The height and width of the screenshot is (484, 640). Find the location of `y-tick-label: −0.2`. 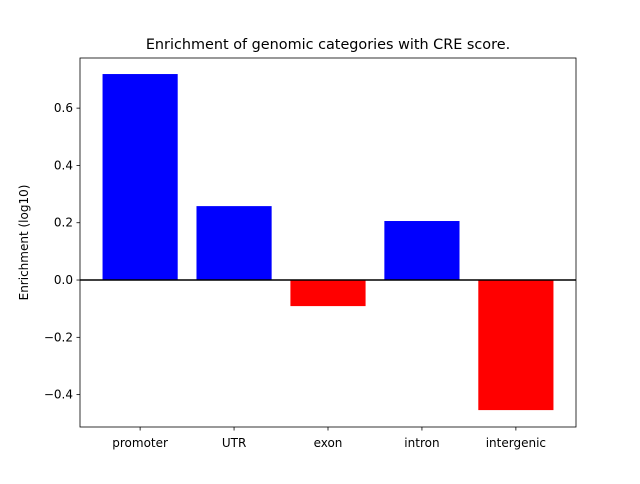

y-tick-label: −0.2 is located at coordinates (58, 337).